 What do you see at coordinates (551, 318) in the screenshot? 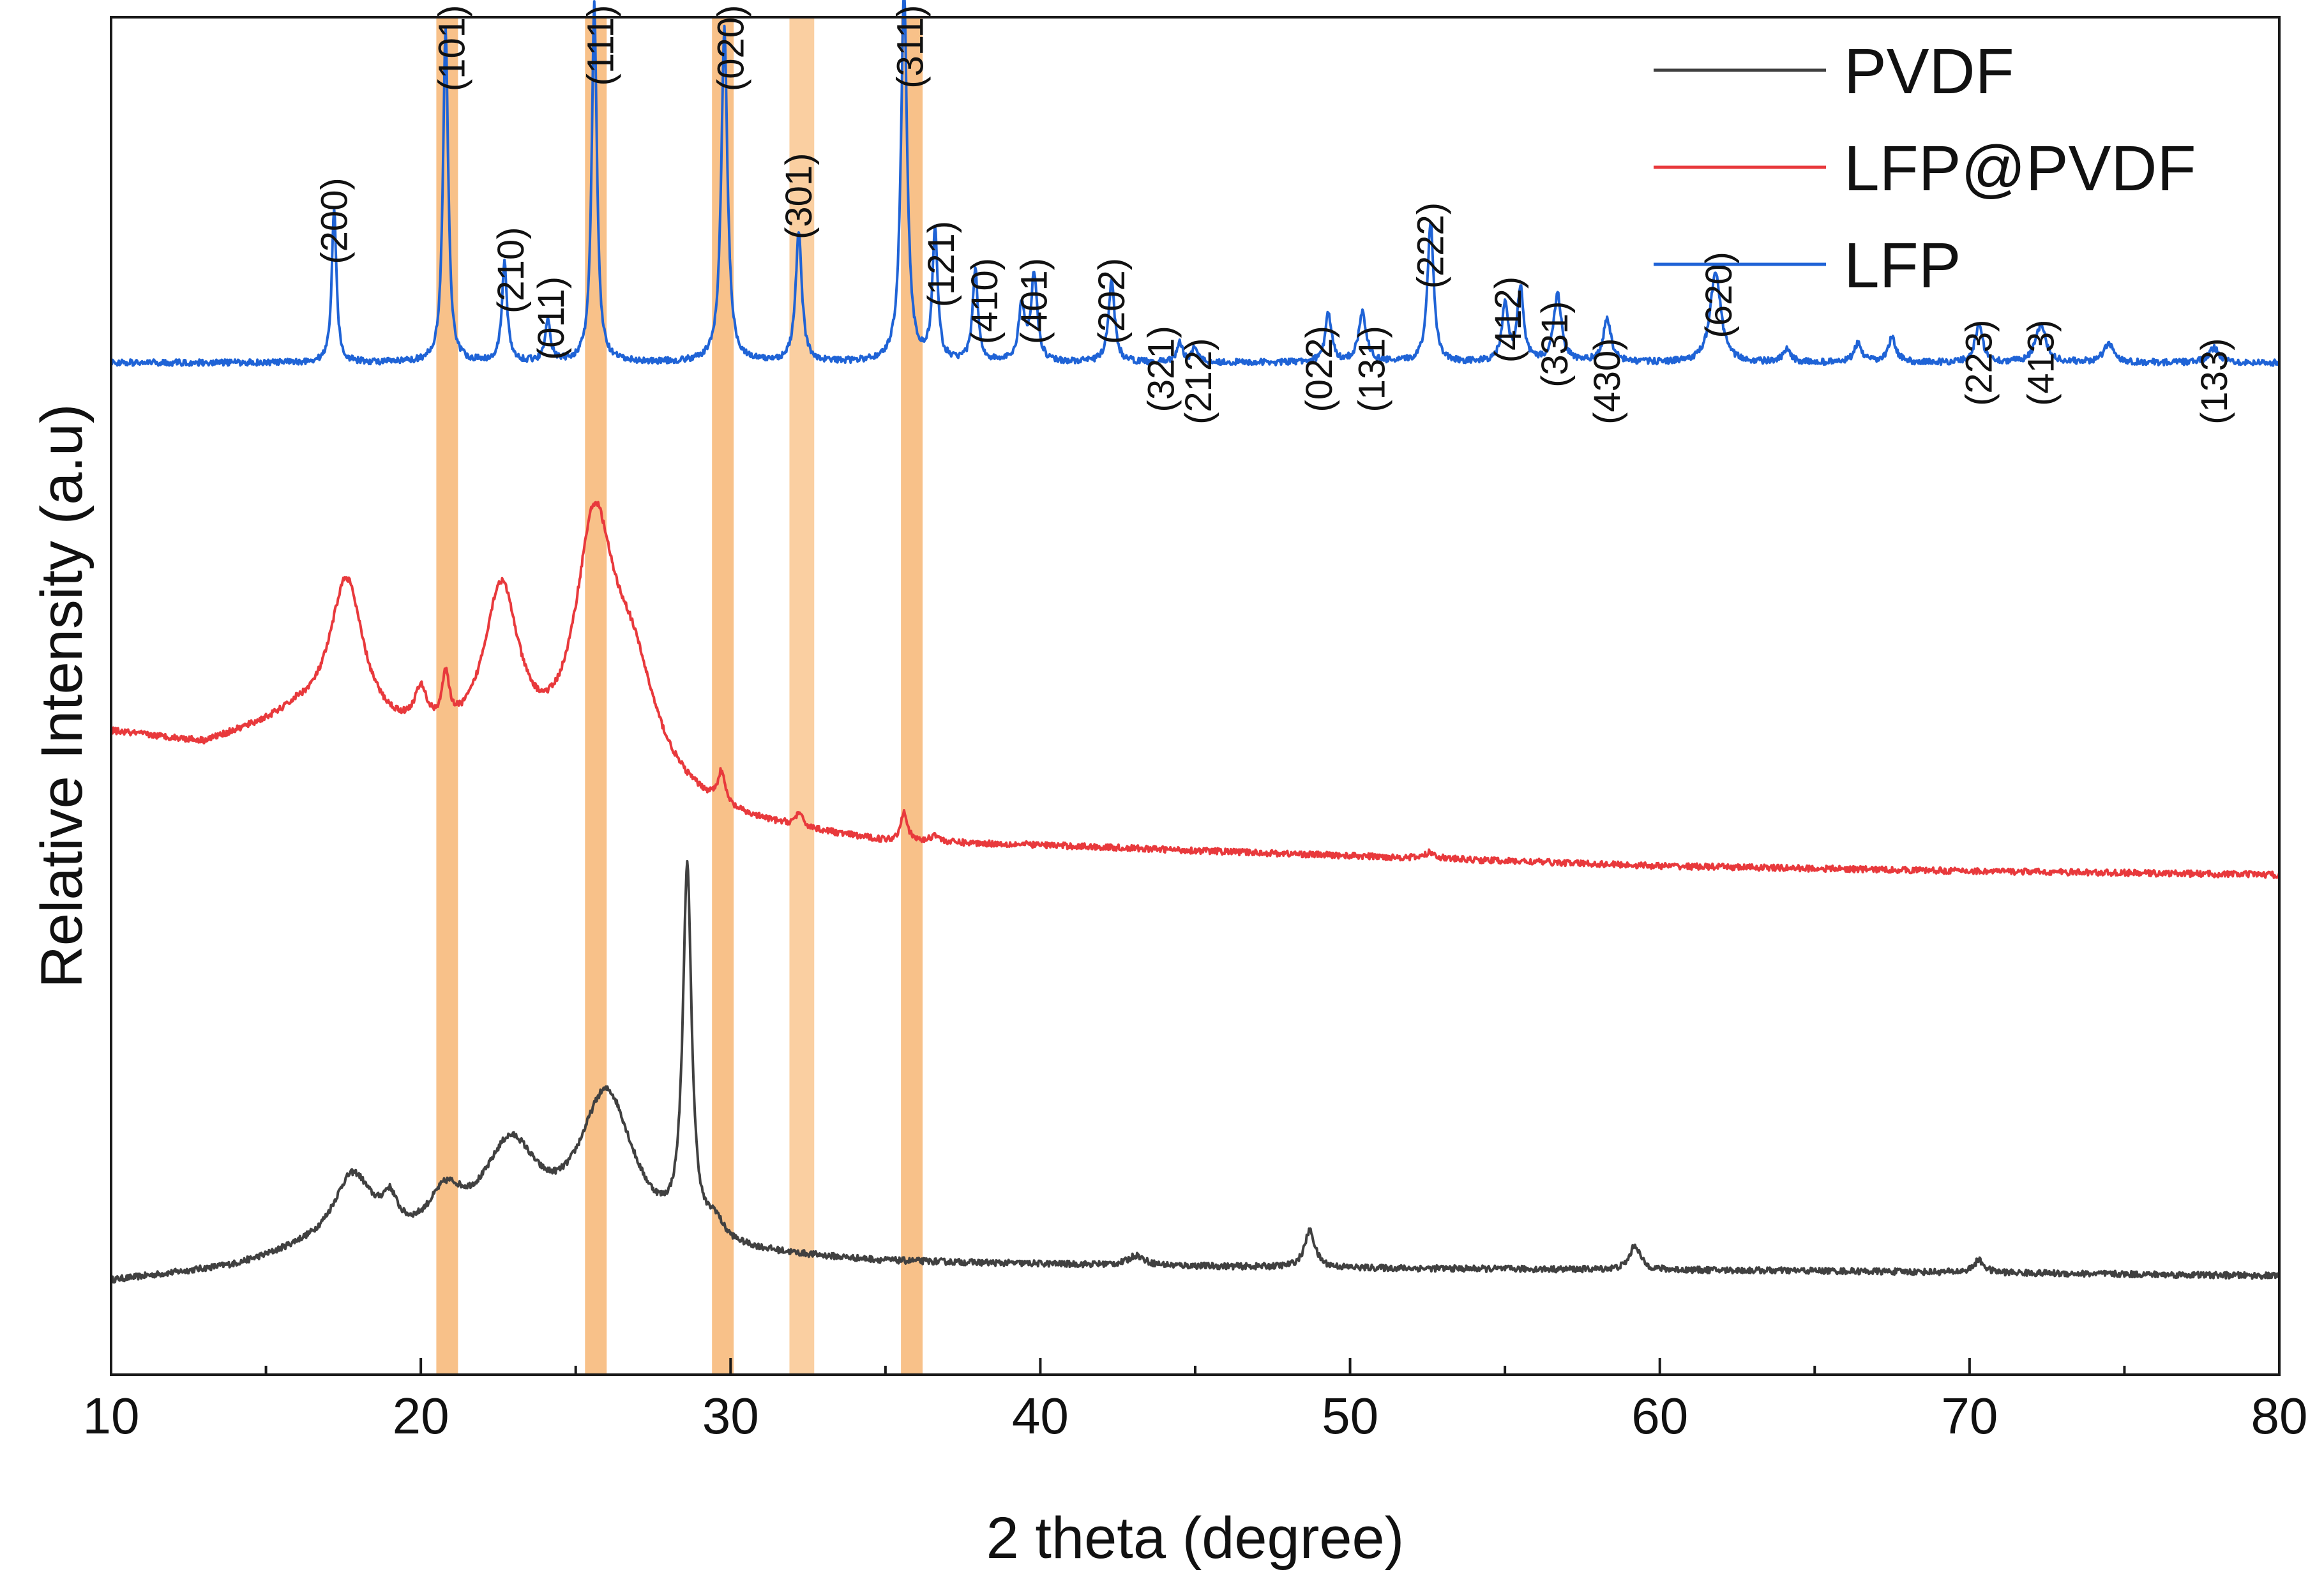
I see `peak-label: (011)` at bounding box center [551, 318].